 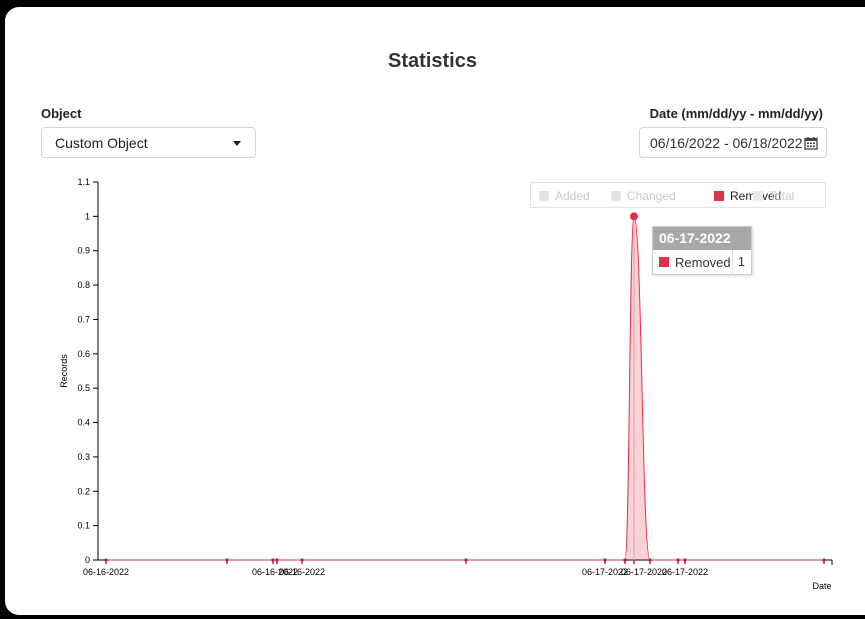 I want to click on y-tick-label: 0.3, so click(x=83, y=457).